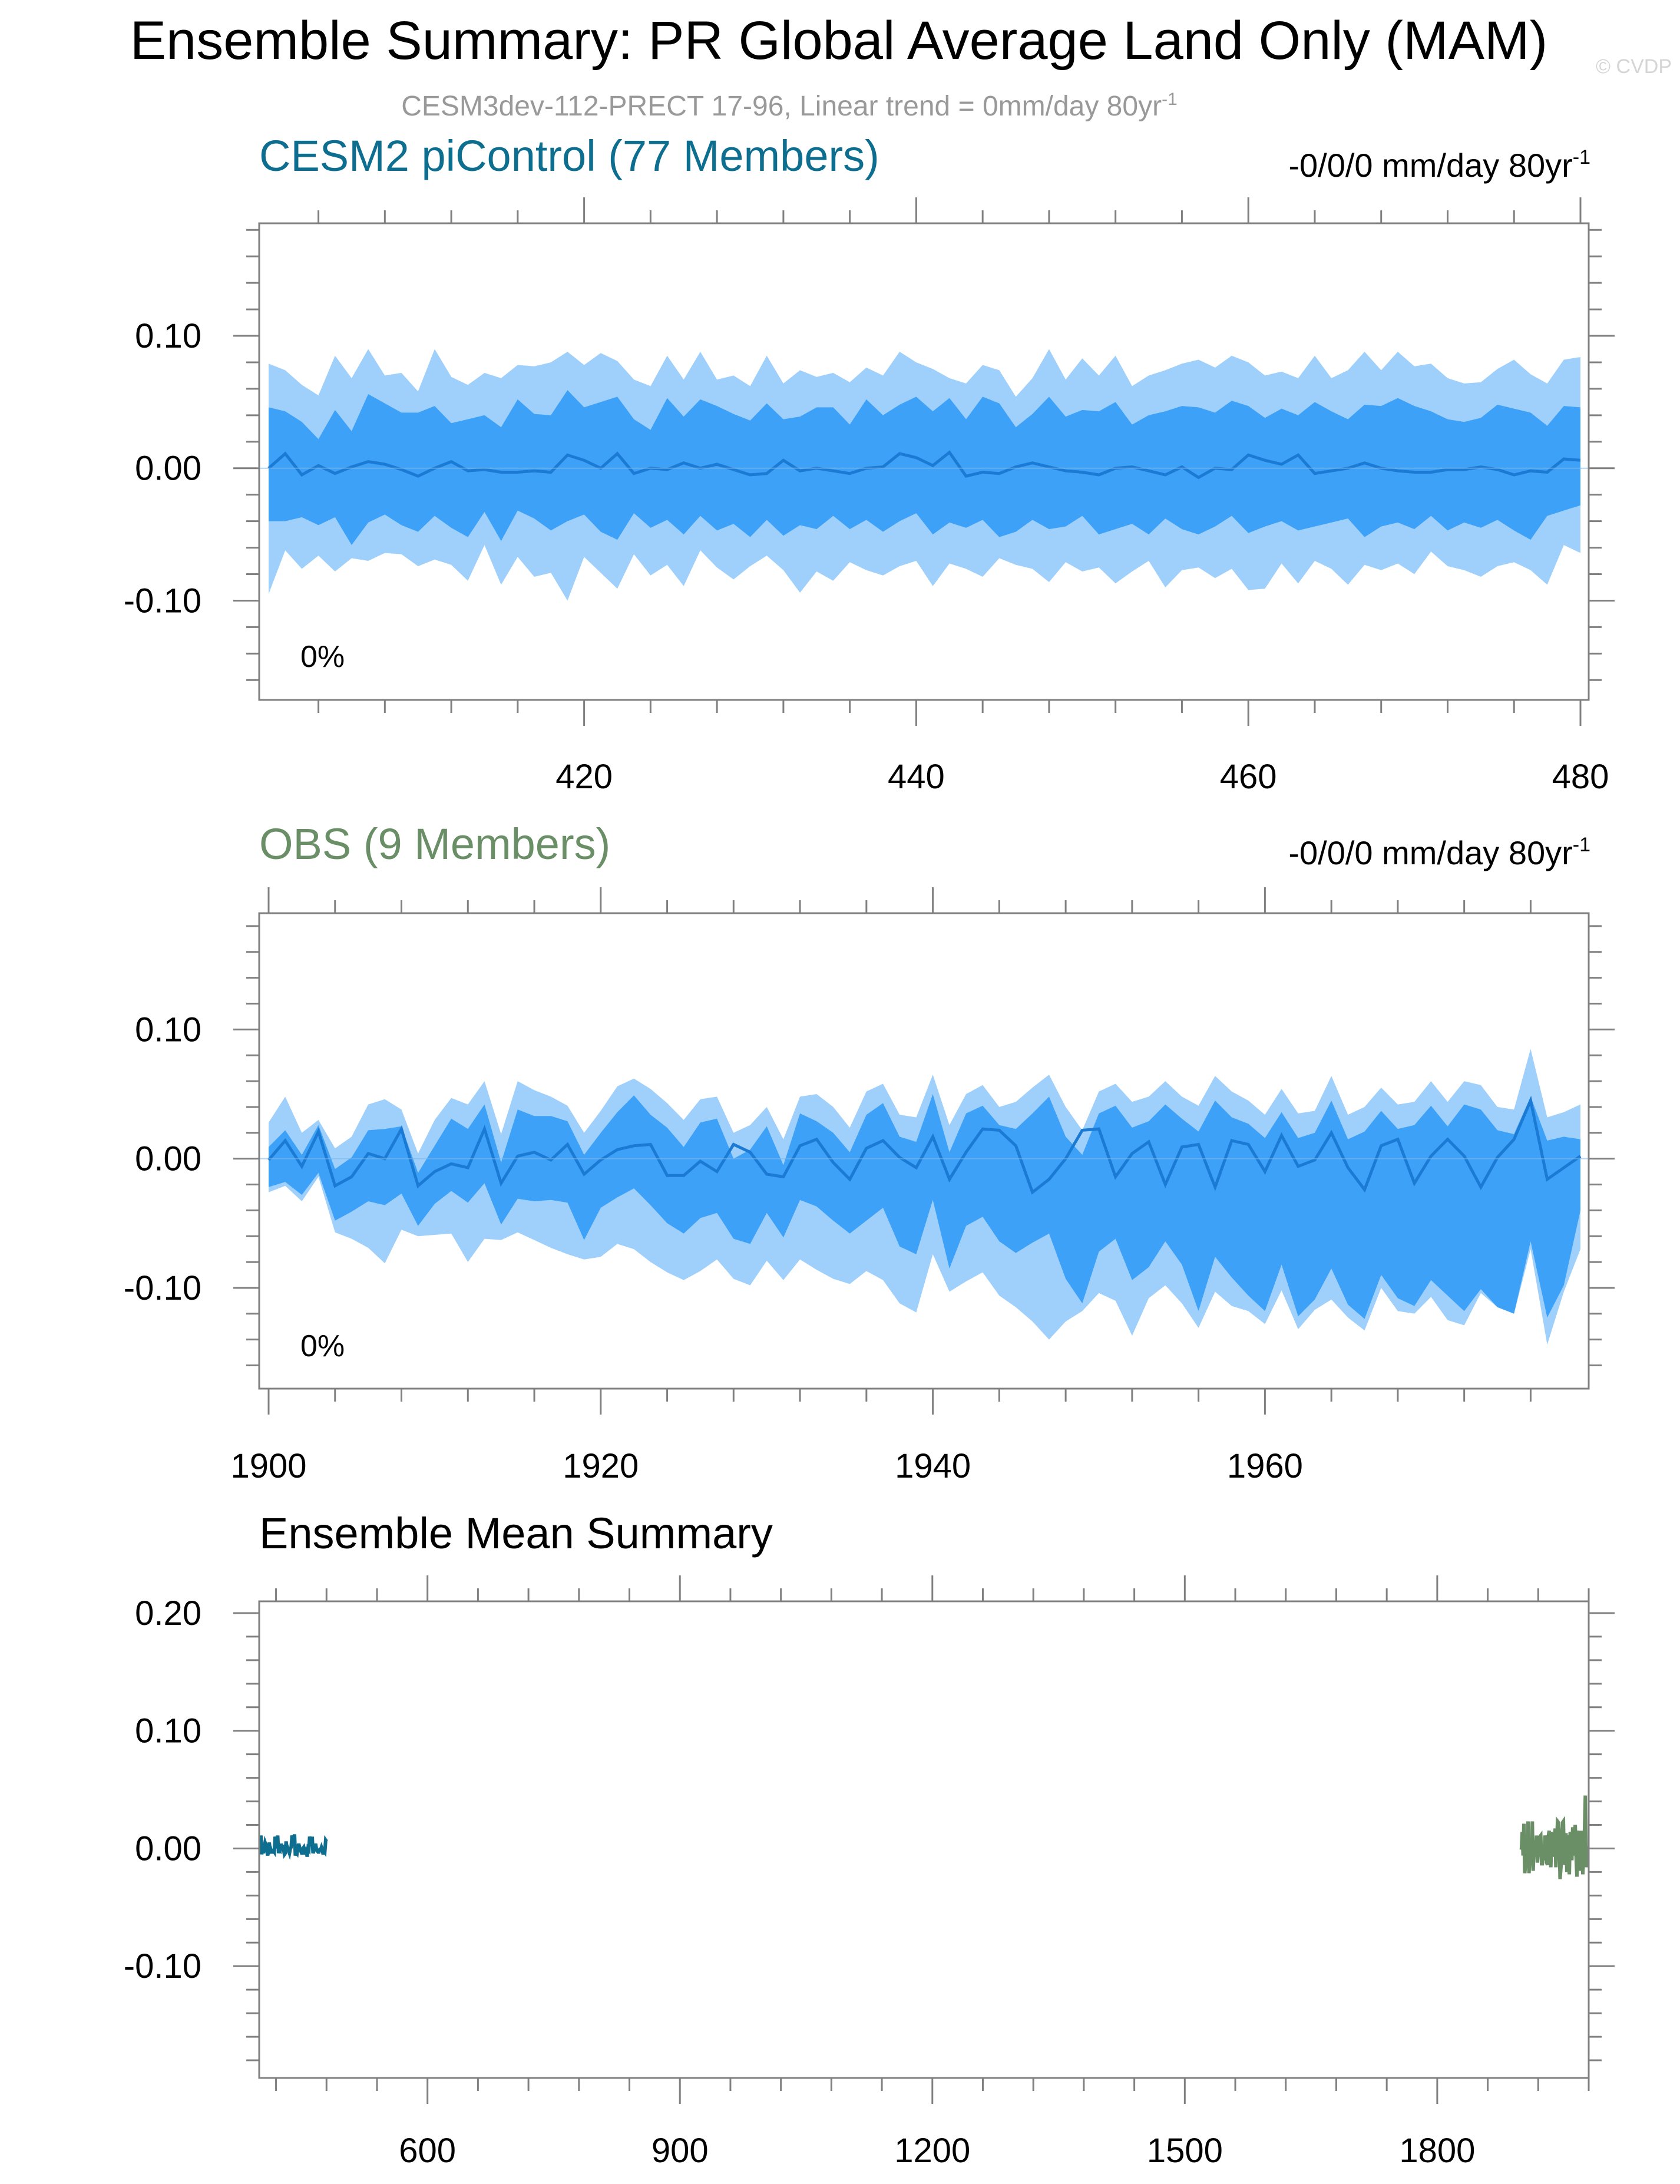  Describe the element at coordinates (569, 155) in the screenshot. I see `panel-title: CESM2 piControl (77 Members)` at that location.